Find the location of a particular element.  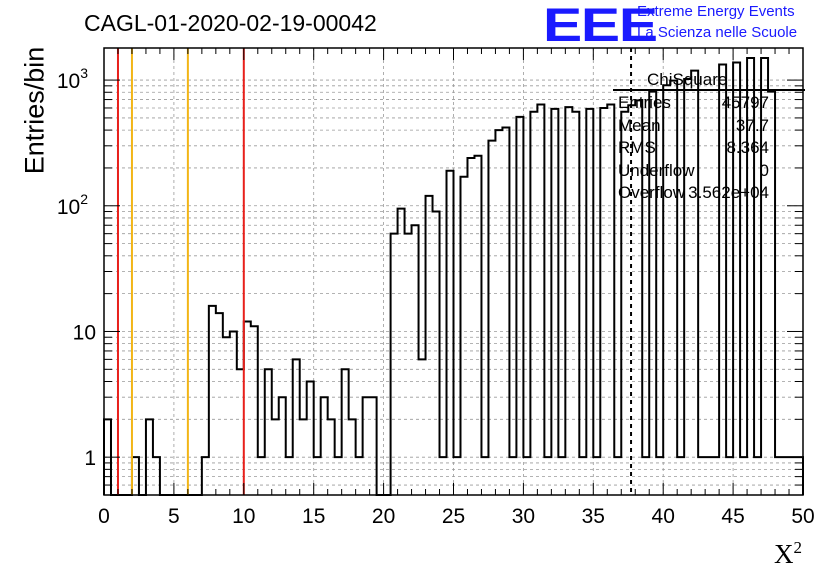

x-tick-label: 45 is located at coordinates (732, 516).